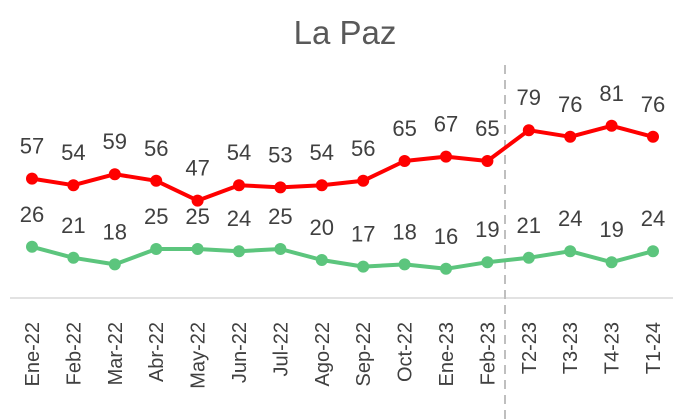 This screenshot has width=673, height=420. Describe the element at coordinates (654, 348) in the screenshot. I see `x-tick-label: T1-24` at that location.